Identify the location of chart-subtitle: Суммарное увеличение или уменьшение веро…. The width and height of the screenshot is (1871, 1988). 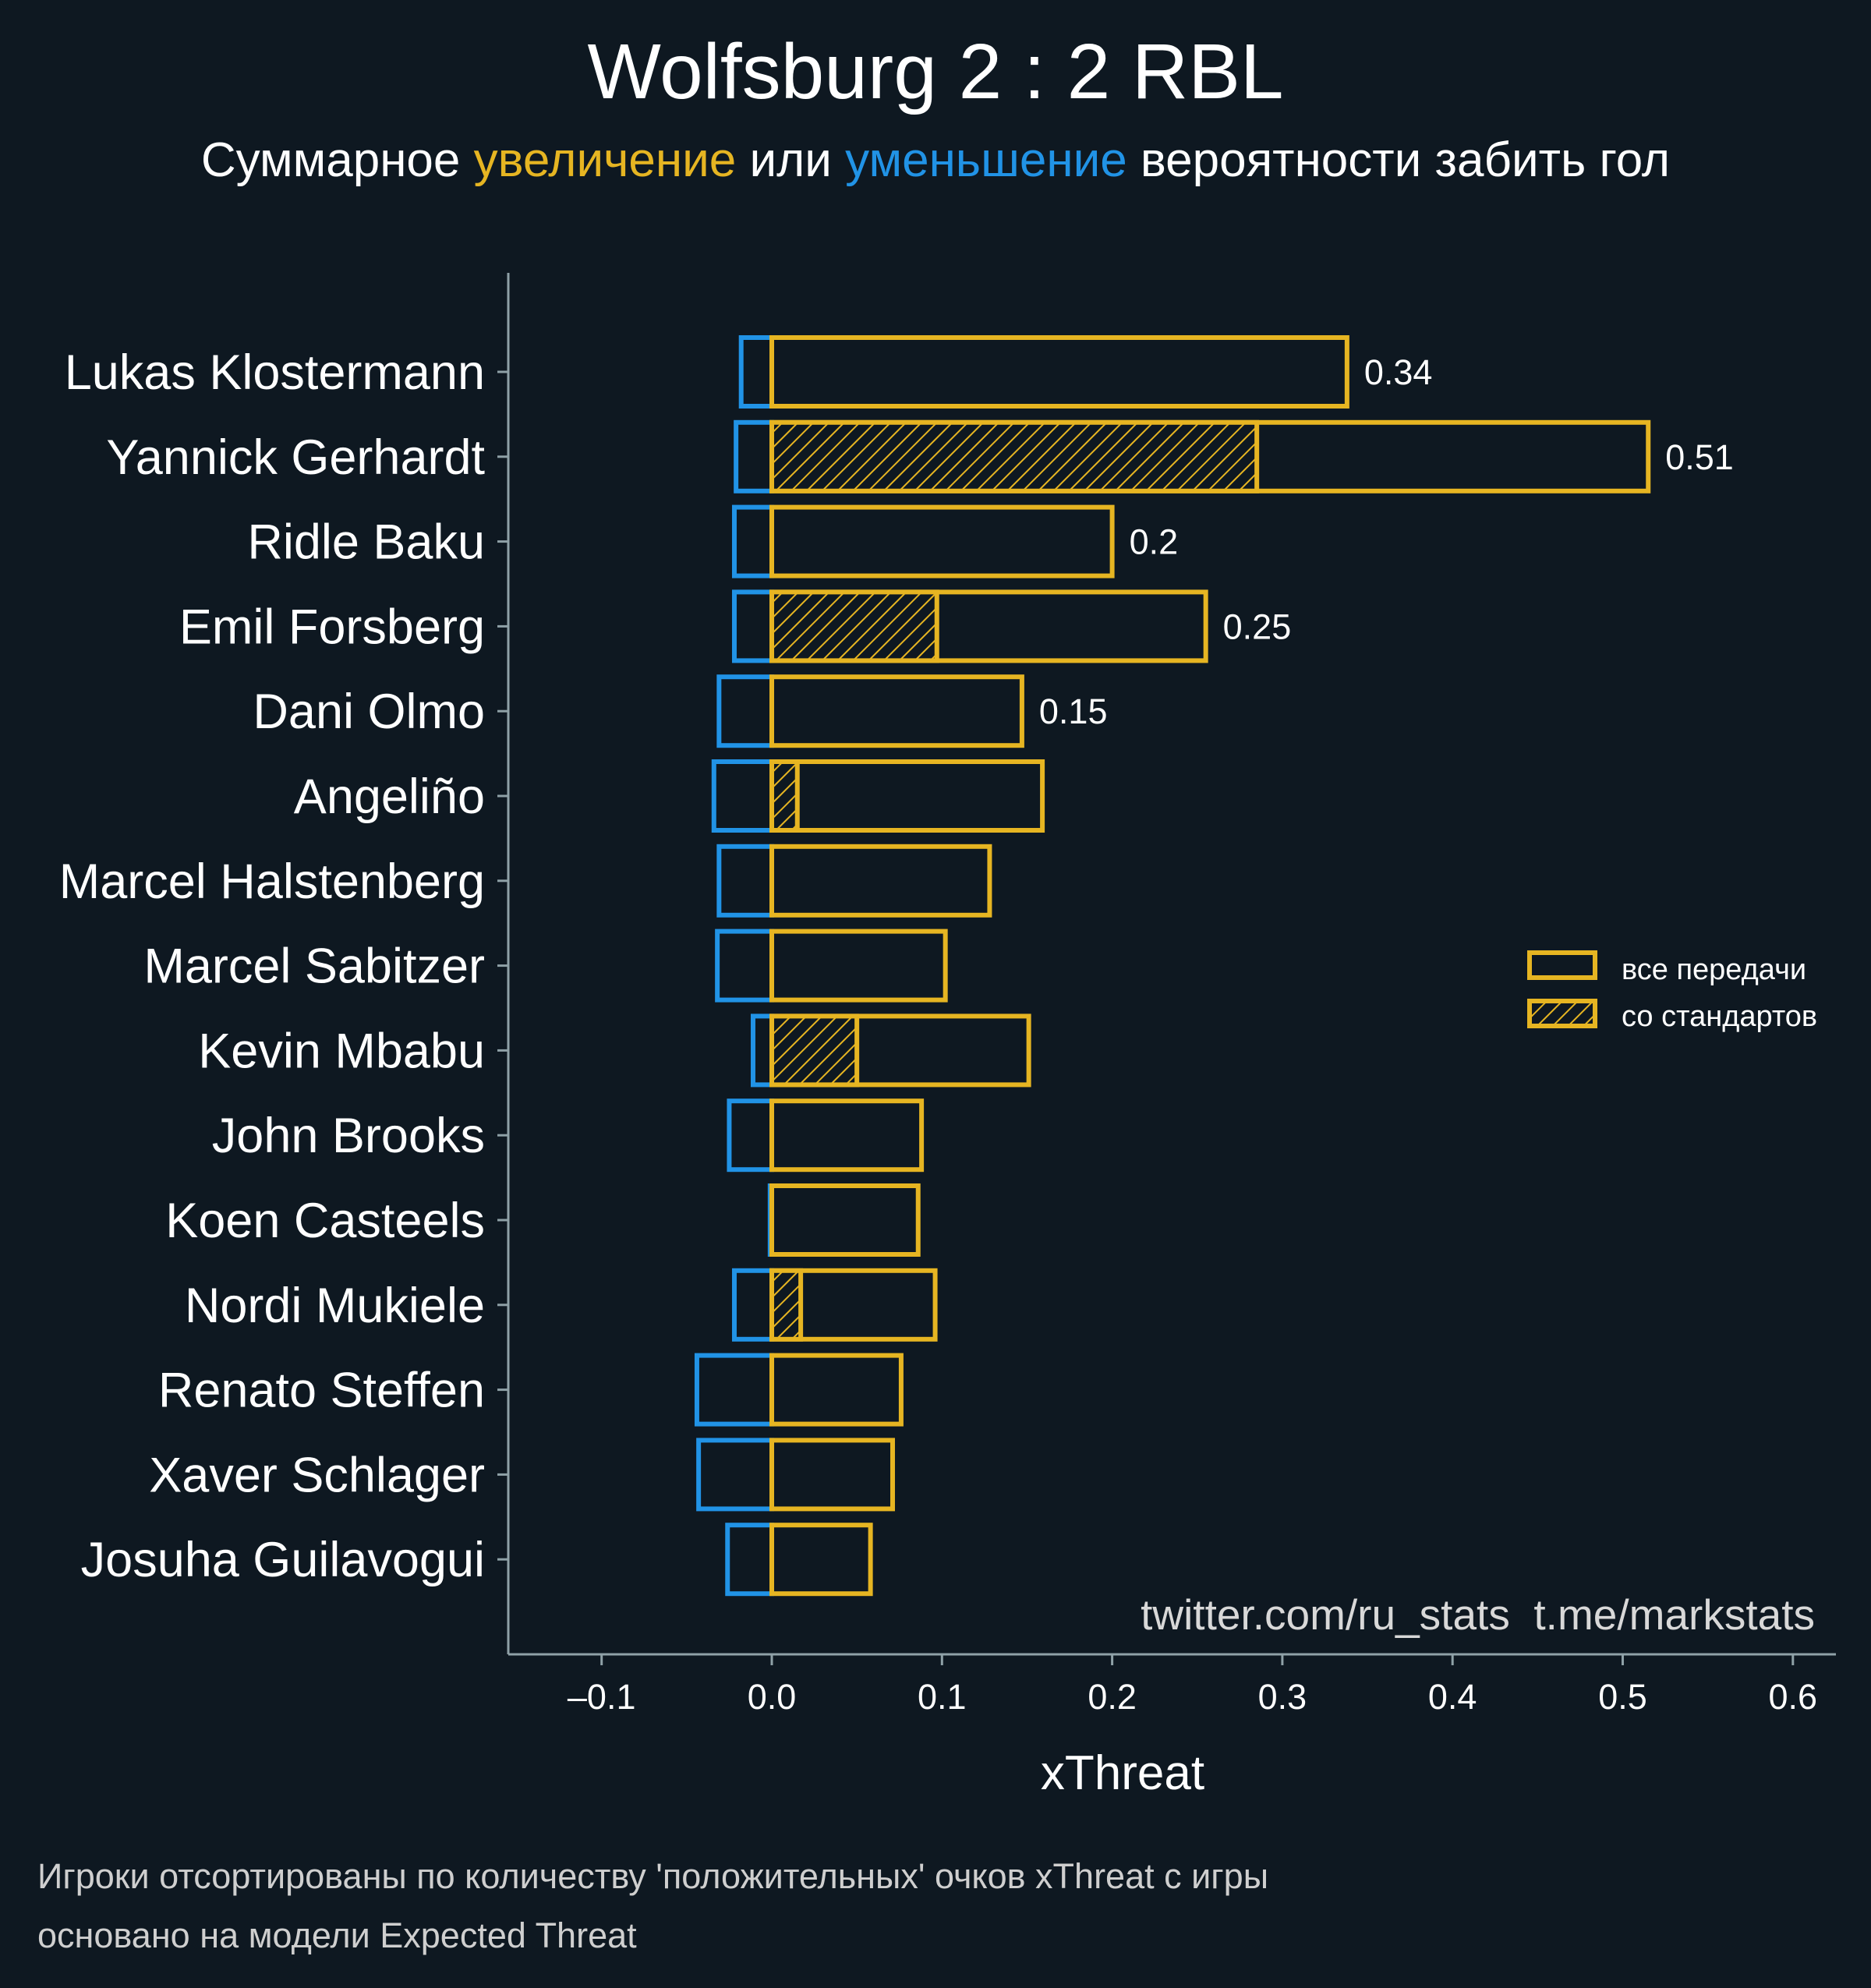
(935, 160).